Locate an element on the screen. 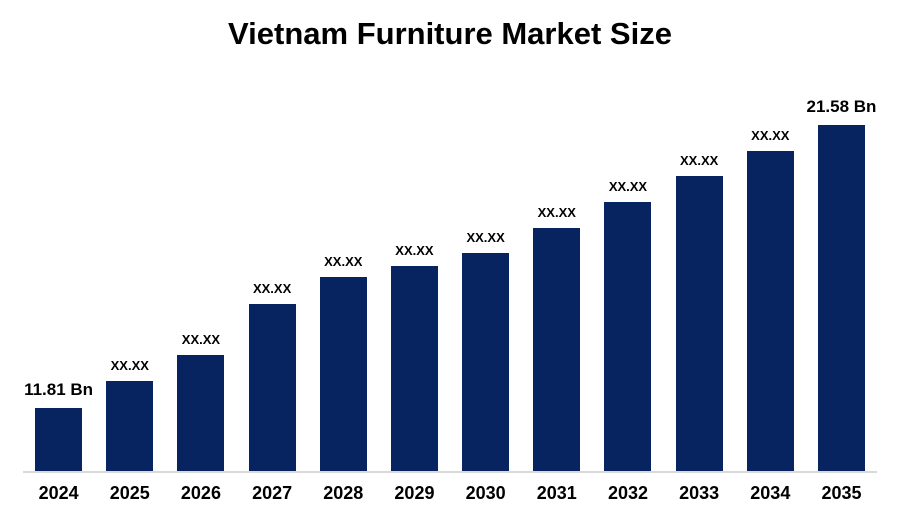 This screenshot has height=525, width=900. chart-title: Vietnam Furniture Market Size is located at coordinates (450, 33).